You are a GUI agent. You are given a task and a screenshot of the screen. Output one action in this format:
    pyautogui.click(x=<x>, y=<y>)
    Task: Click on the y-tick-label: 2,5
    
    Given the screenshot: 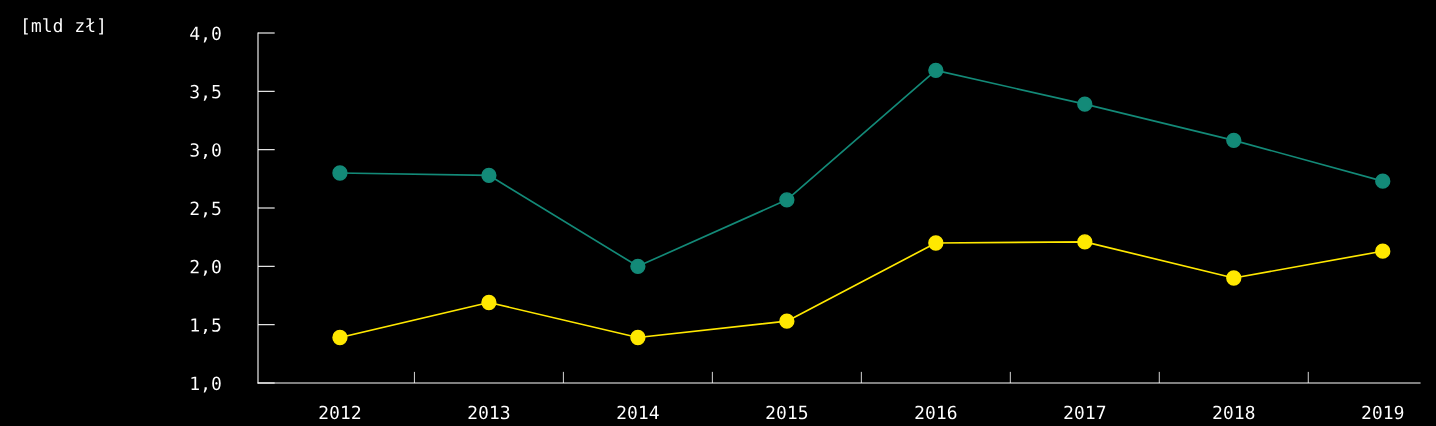 What is the action you would take?
    pyautogui.click(x=205, y=209)
    